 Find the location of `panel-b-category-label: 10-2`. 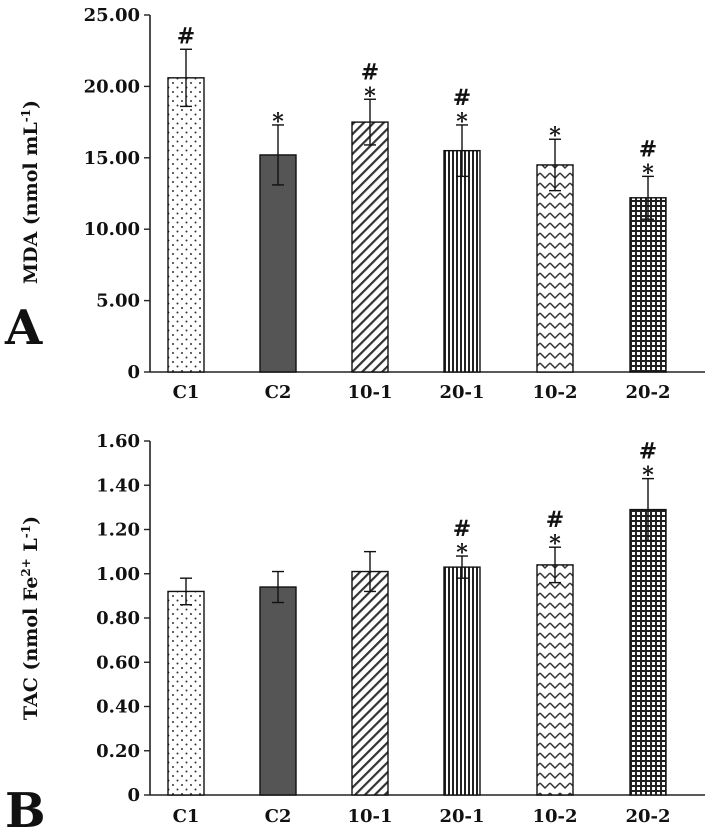

panel-b-category-label: 10-2 is located at coordinates (554, 816).